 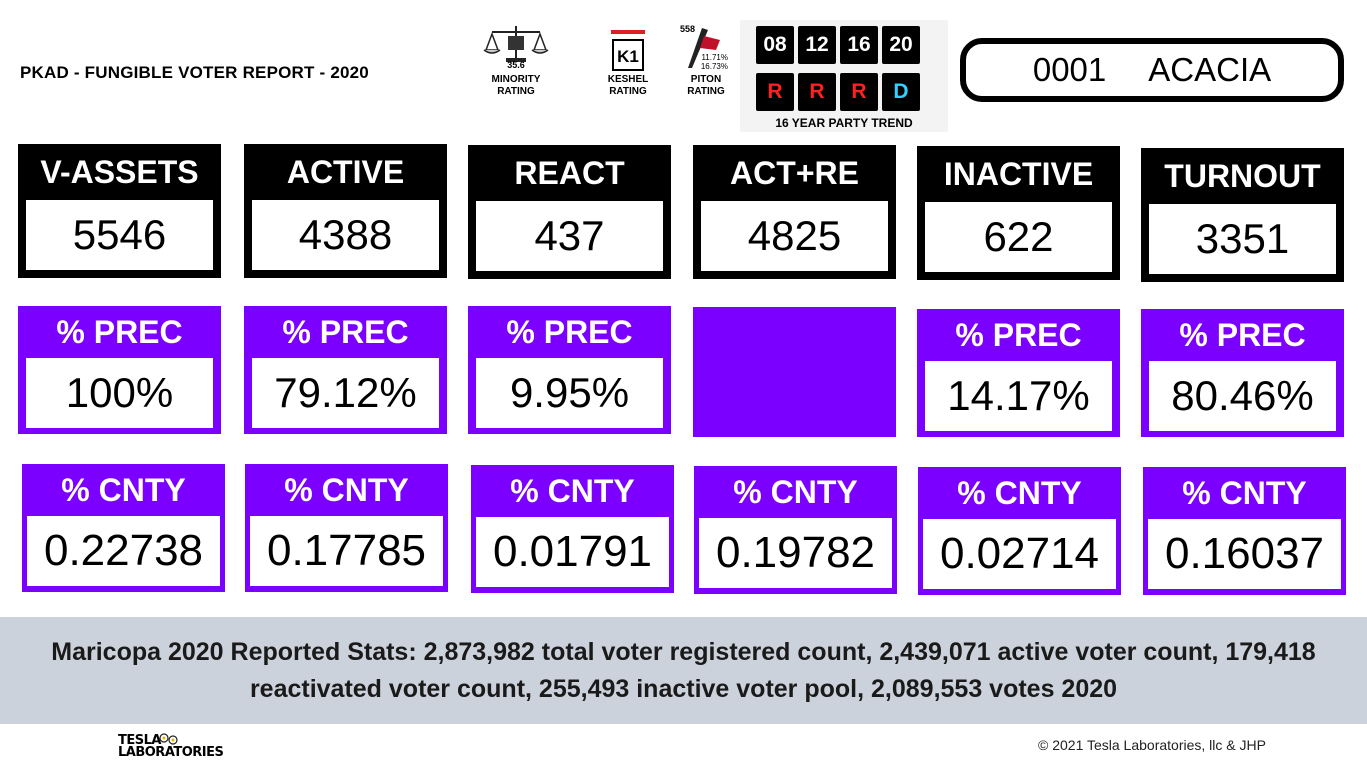 I want to click on metric-value: 3351, so click(x=1242, y=239).